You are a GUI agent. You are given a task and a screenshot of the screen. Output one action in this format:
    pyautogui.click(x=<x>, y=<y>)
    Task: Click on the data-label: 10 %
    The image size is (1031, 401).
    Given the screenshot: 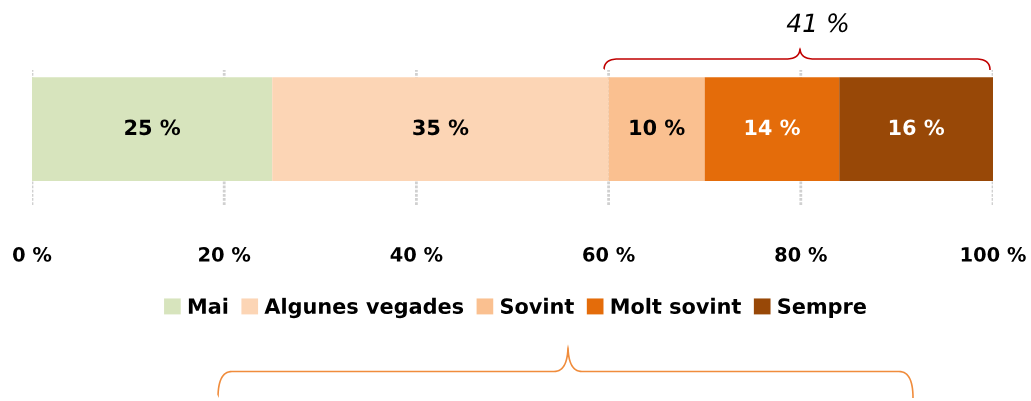 What is the action you would take?
    pyautogui.click(x=657, y=127)
    